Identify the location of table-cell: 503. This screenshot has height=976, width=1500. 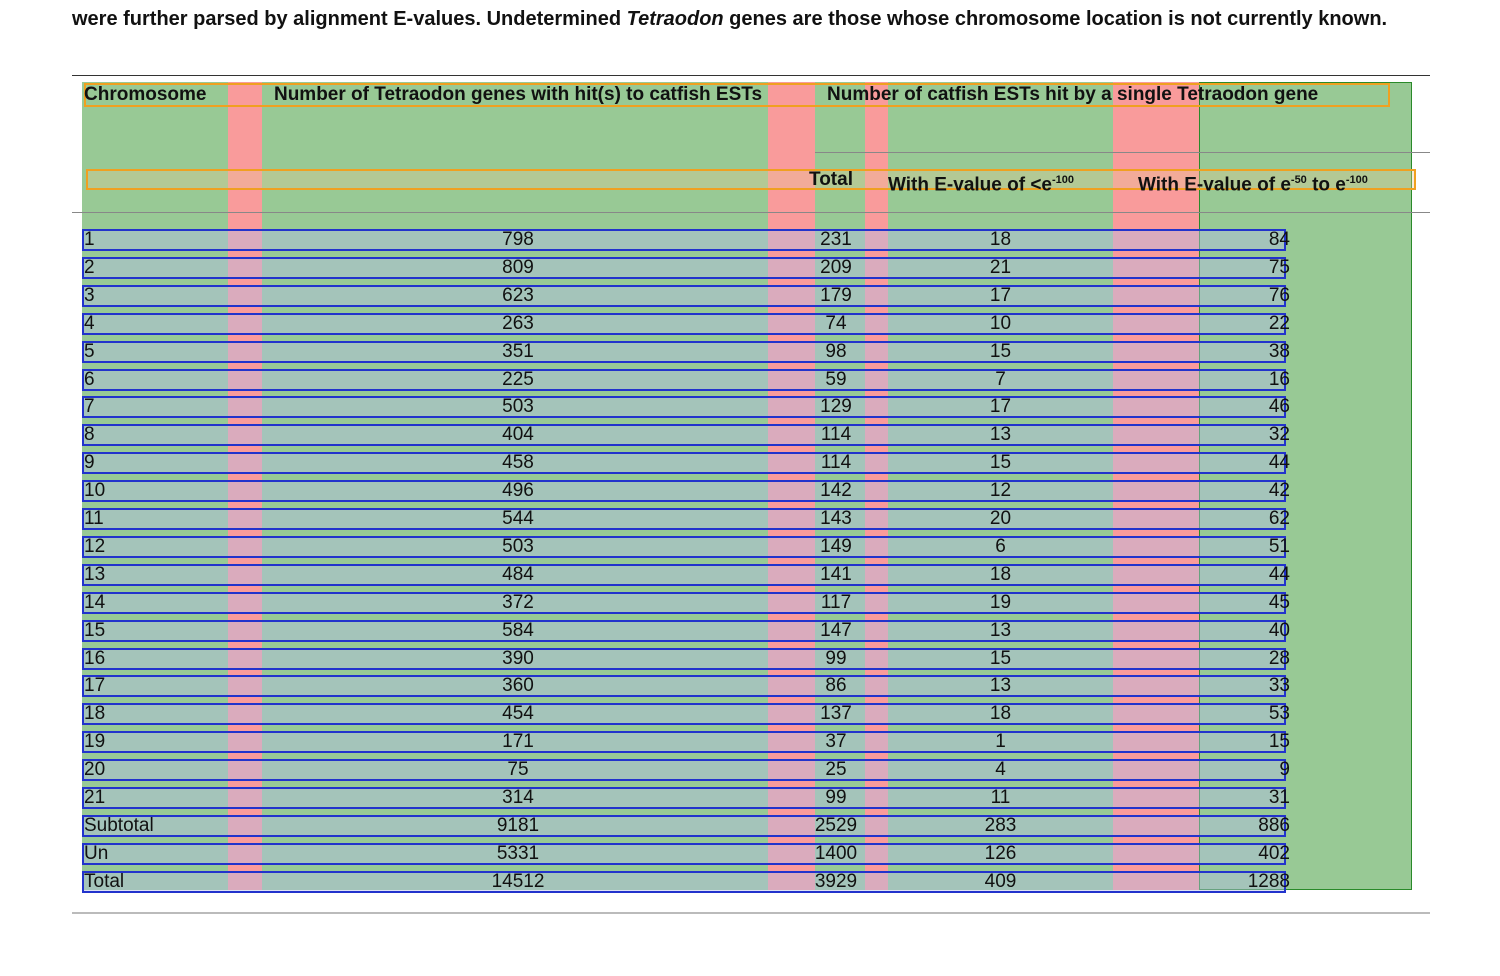
(518, 546).